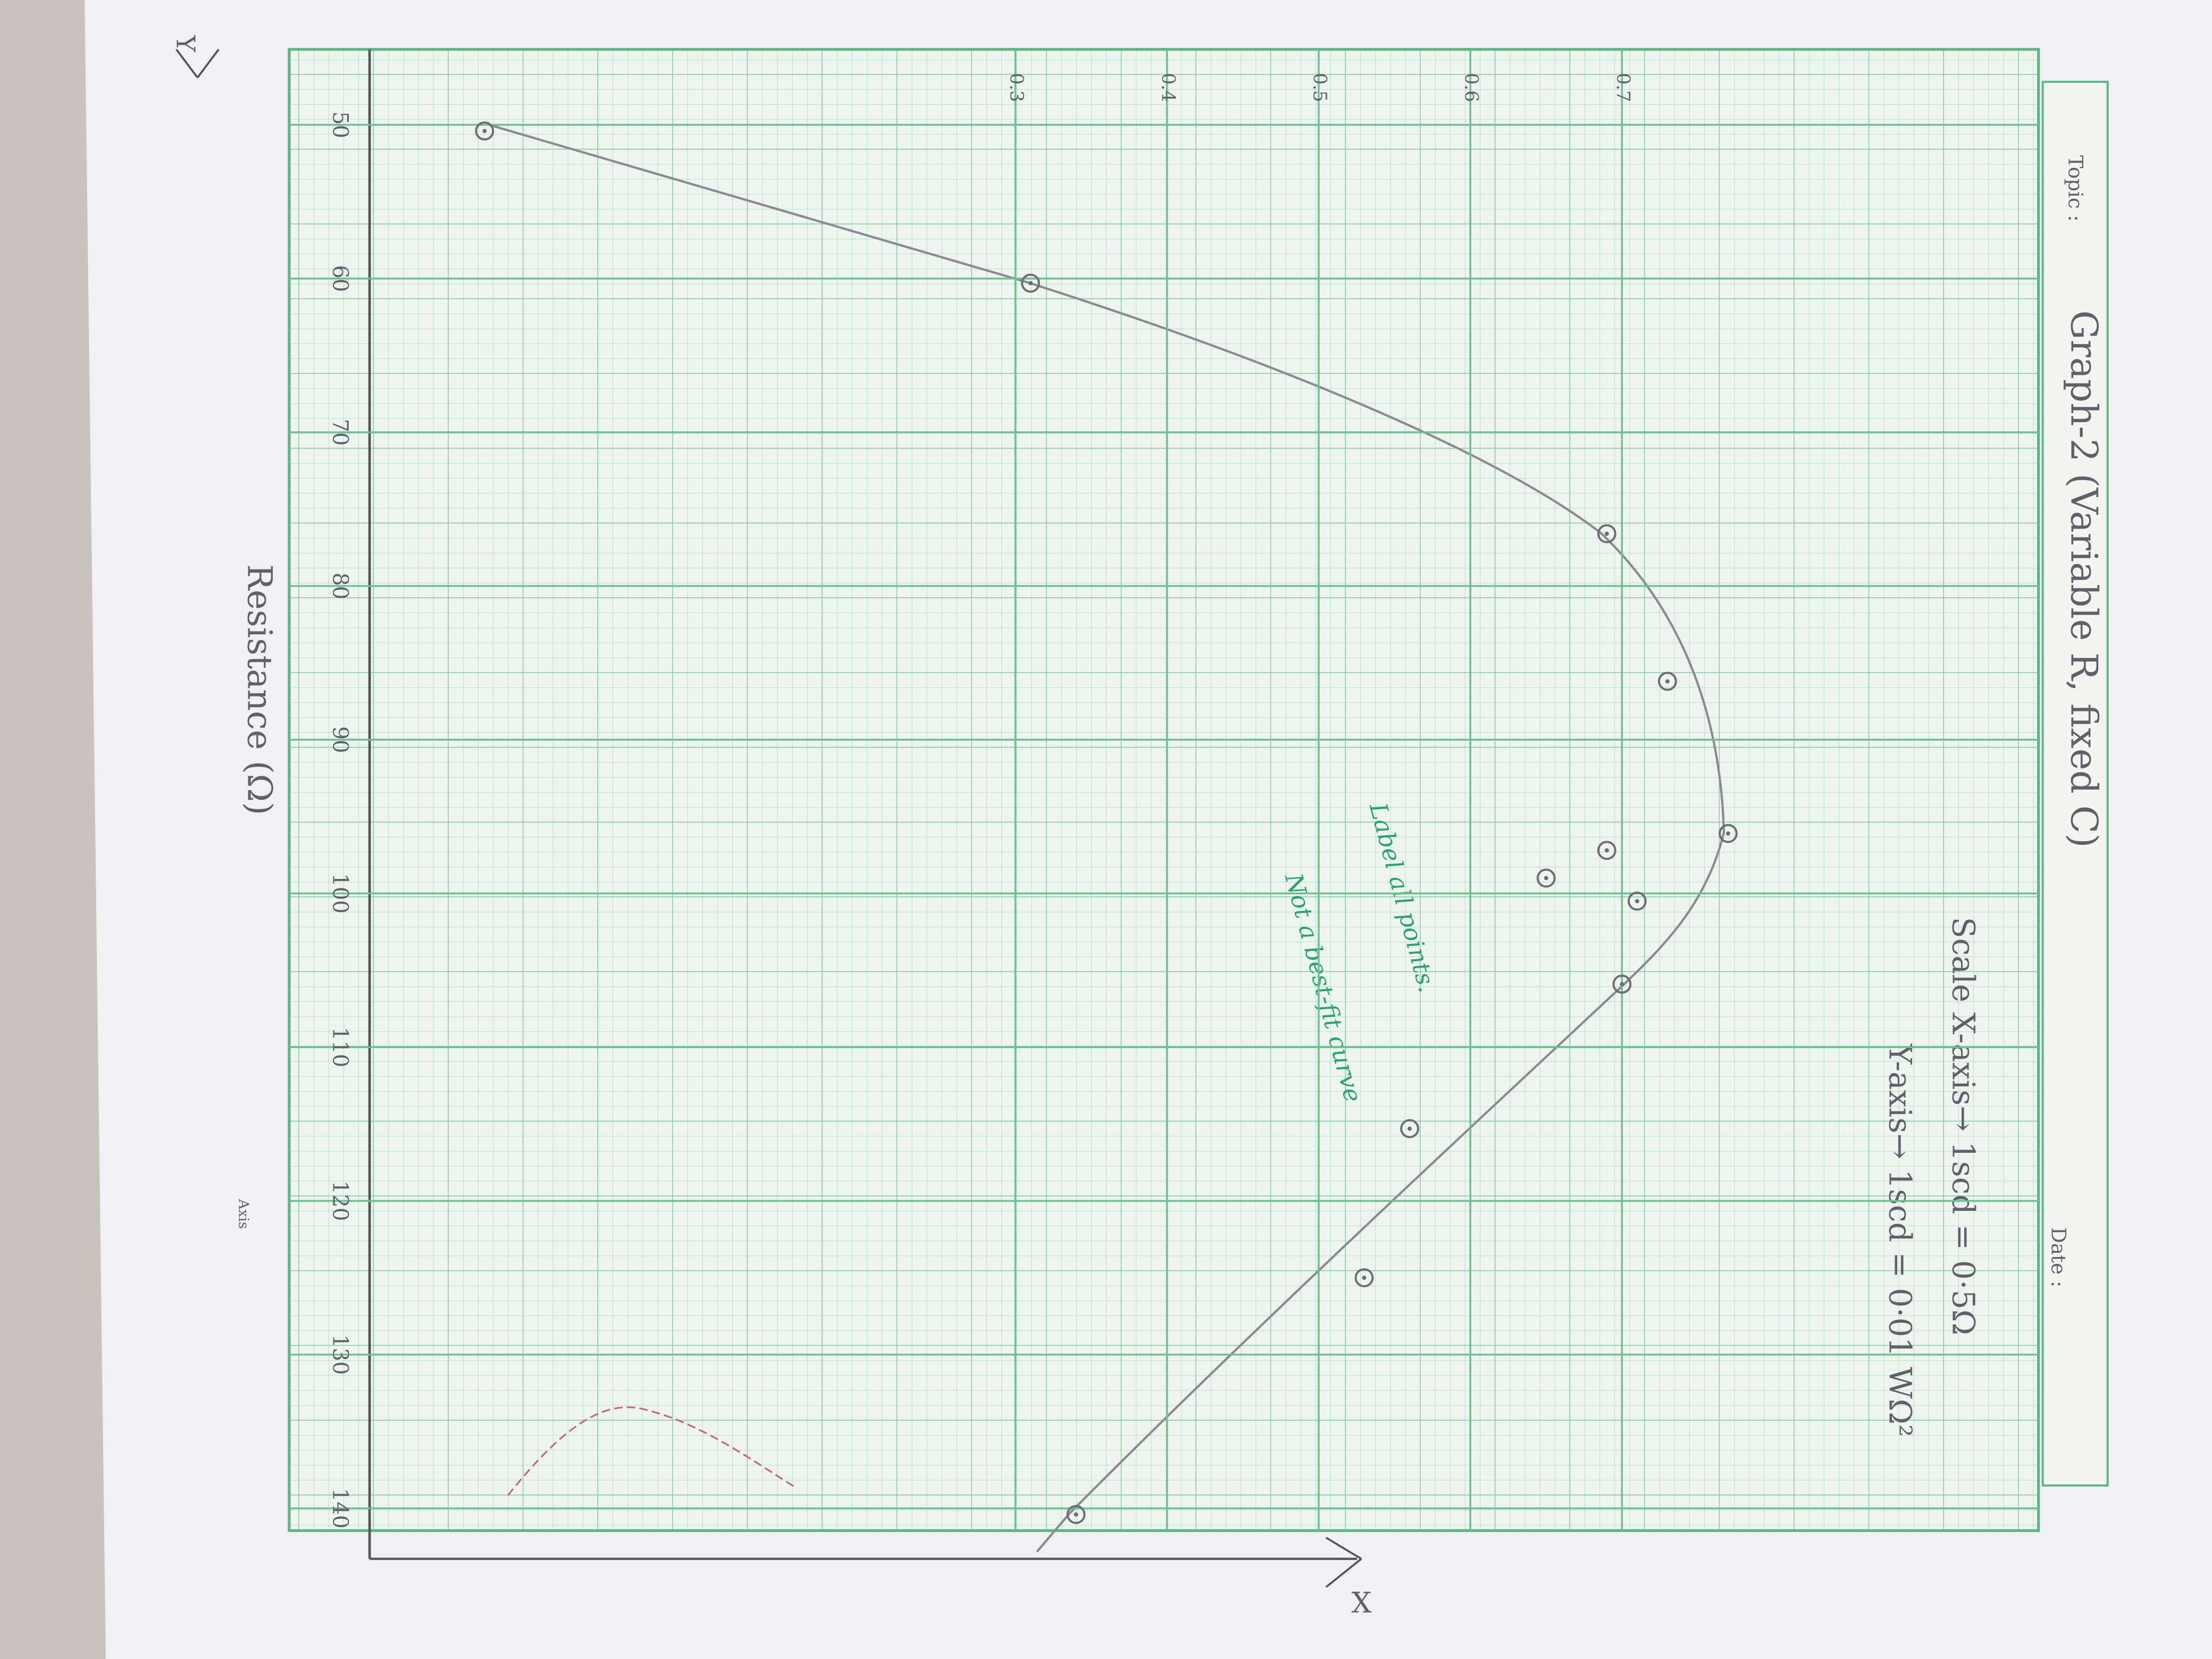  I want to click on date-label: Date :, so click(2058, 1257).